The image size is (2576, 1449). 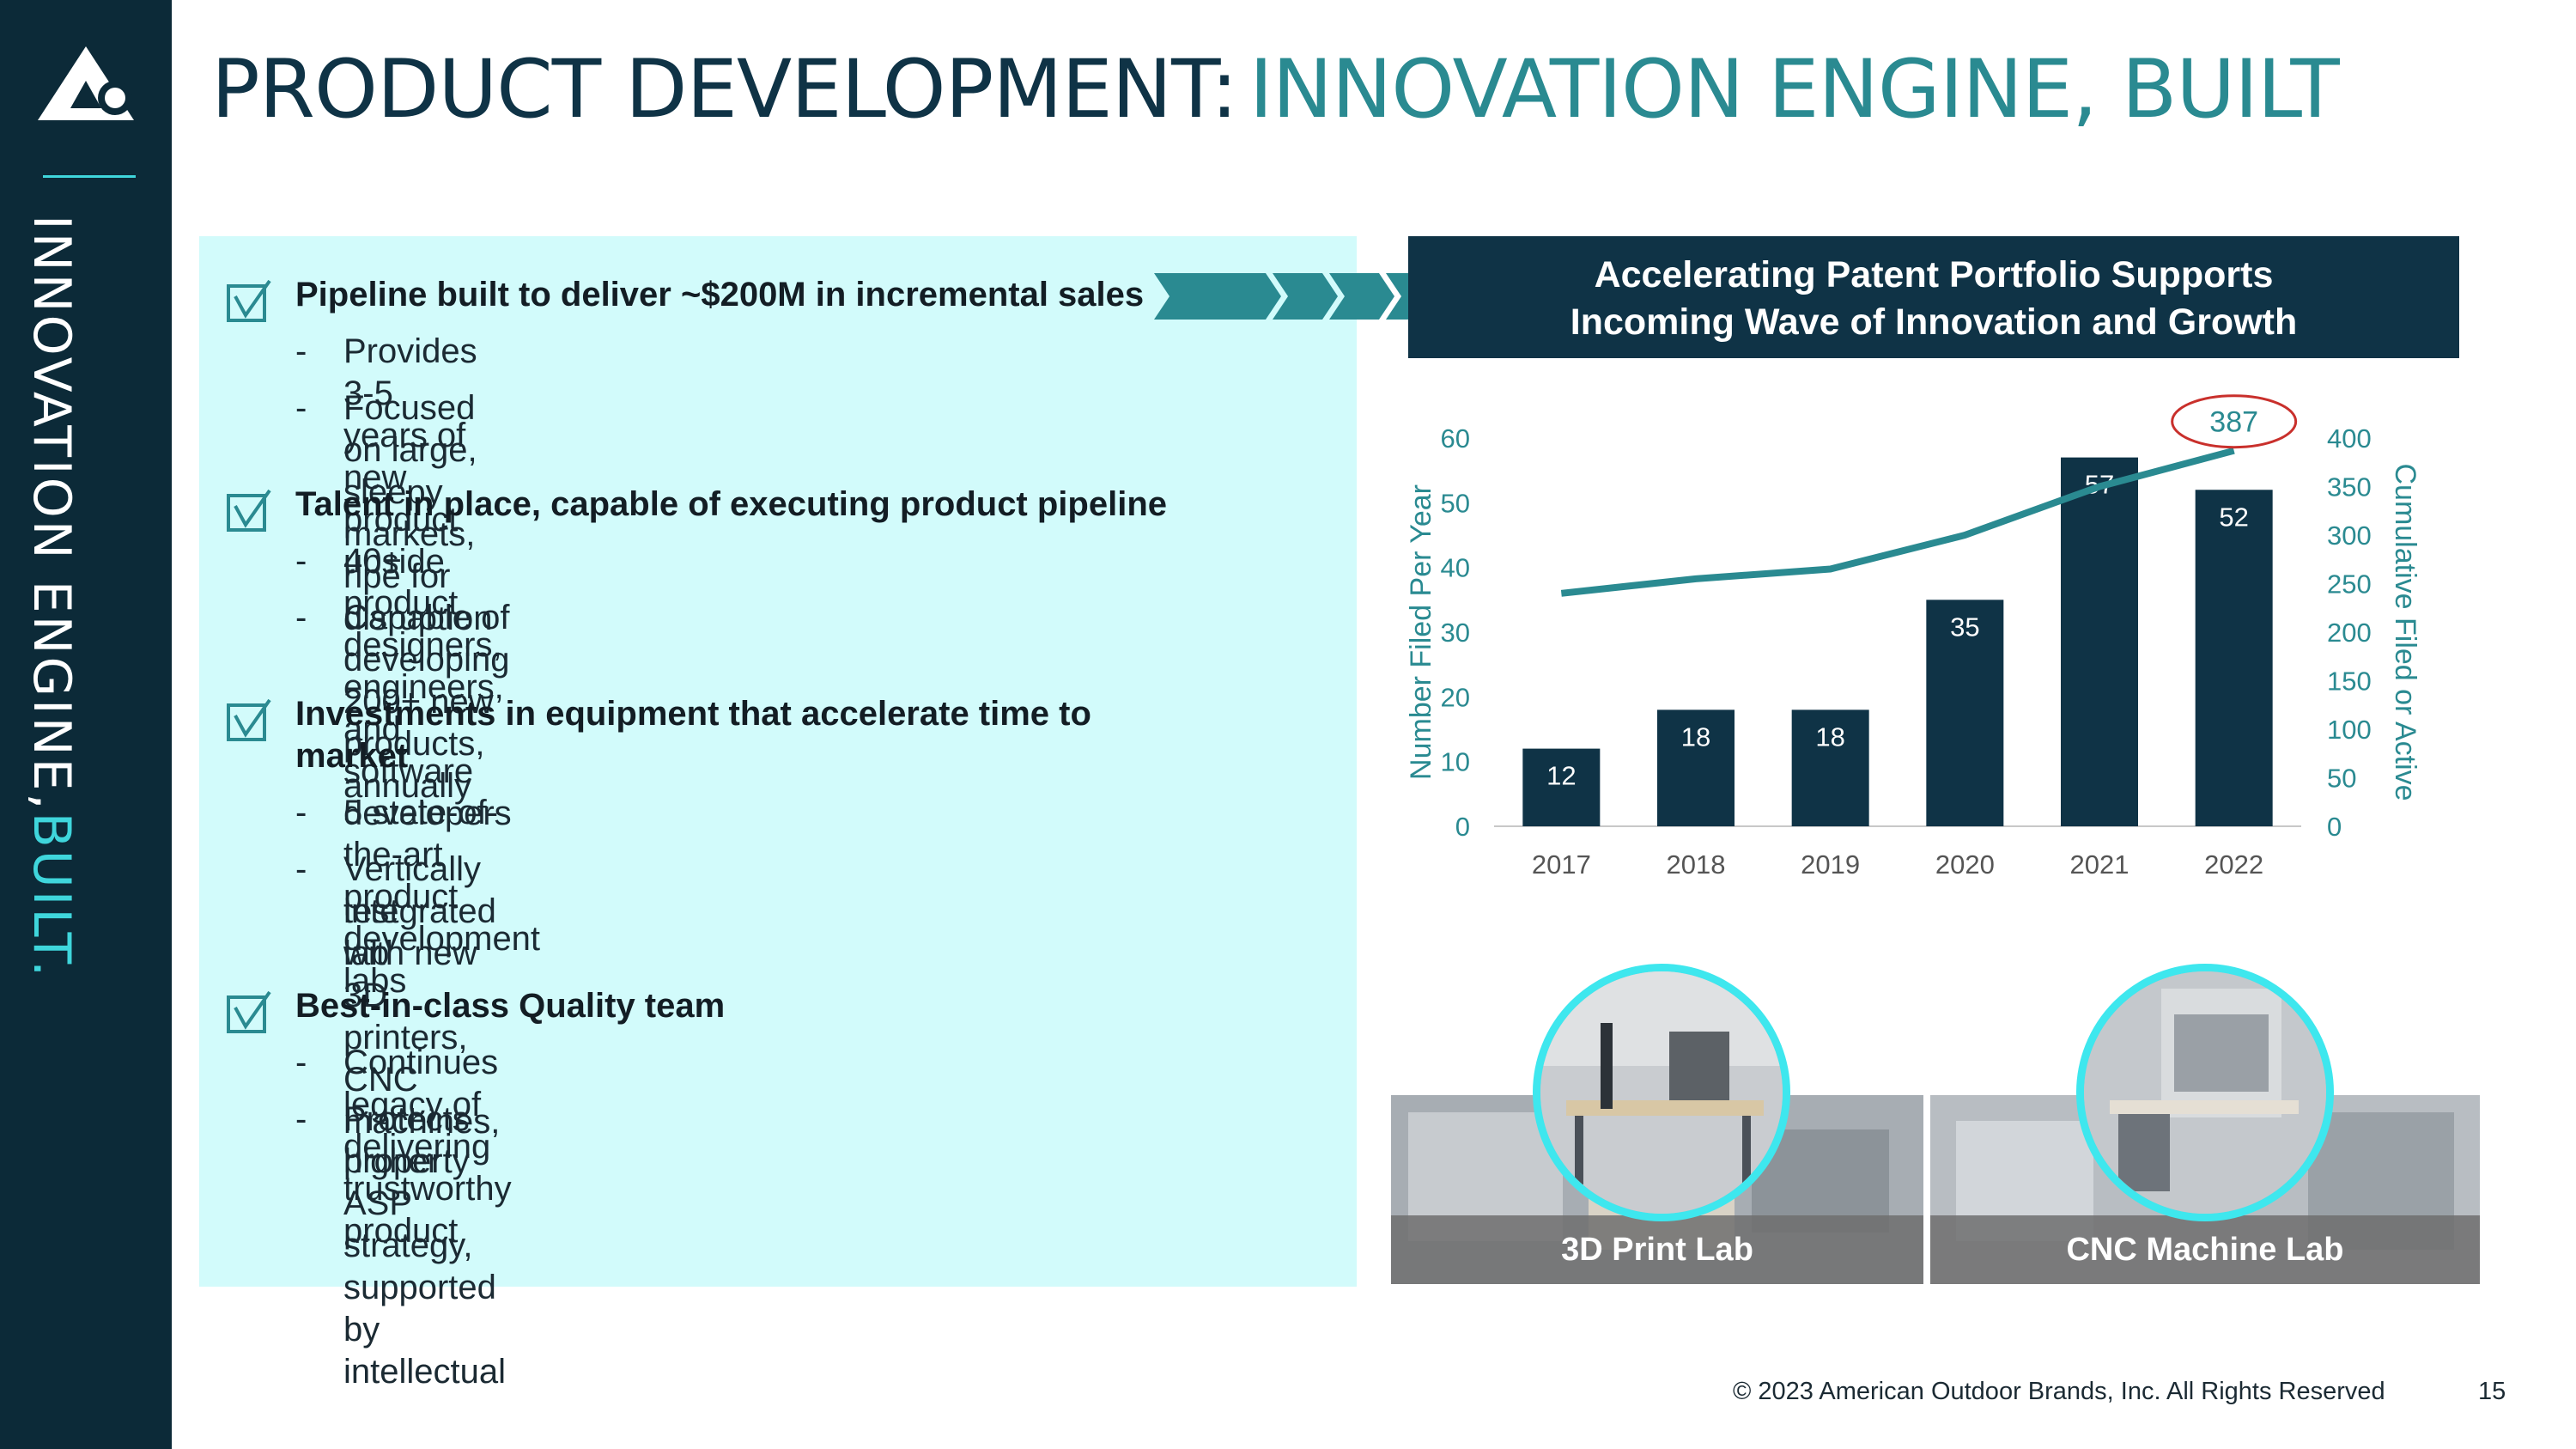 What do you see at coordinates (1561, 776) in the screenshot?
I see `bar-data-label: 12` at bounding box center [1561, 776].